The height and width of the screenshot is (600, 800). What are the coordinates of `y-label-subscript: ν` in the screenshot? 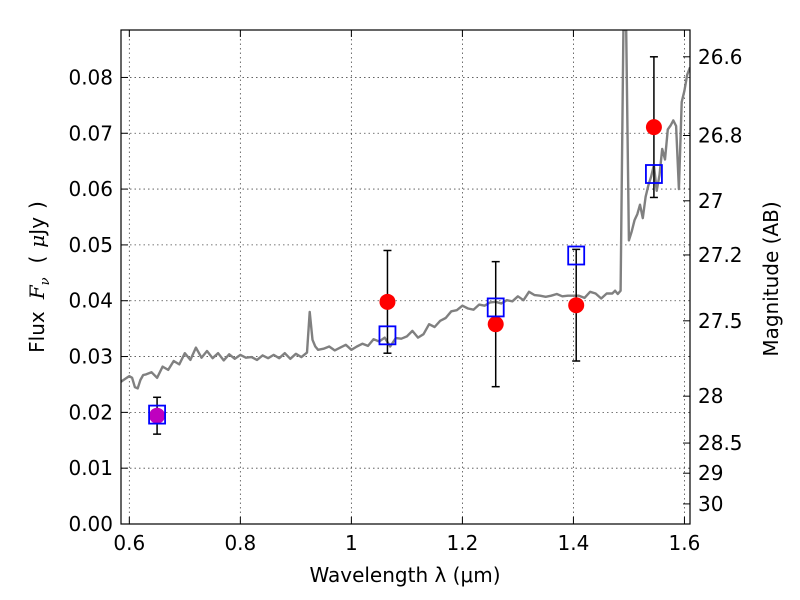 It's located at (45, 281).